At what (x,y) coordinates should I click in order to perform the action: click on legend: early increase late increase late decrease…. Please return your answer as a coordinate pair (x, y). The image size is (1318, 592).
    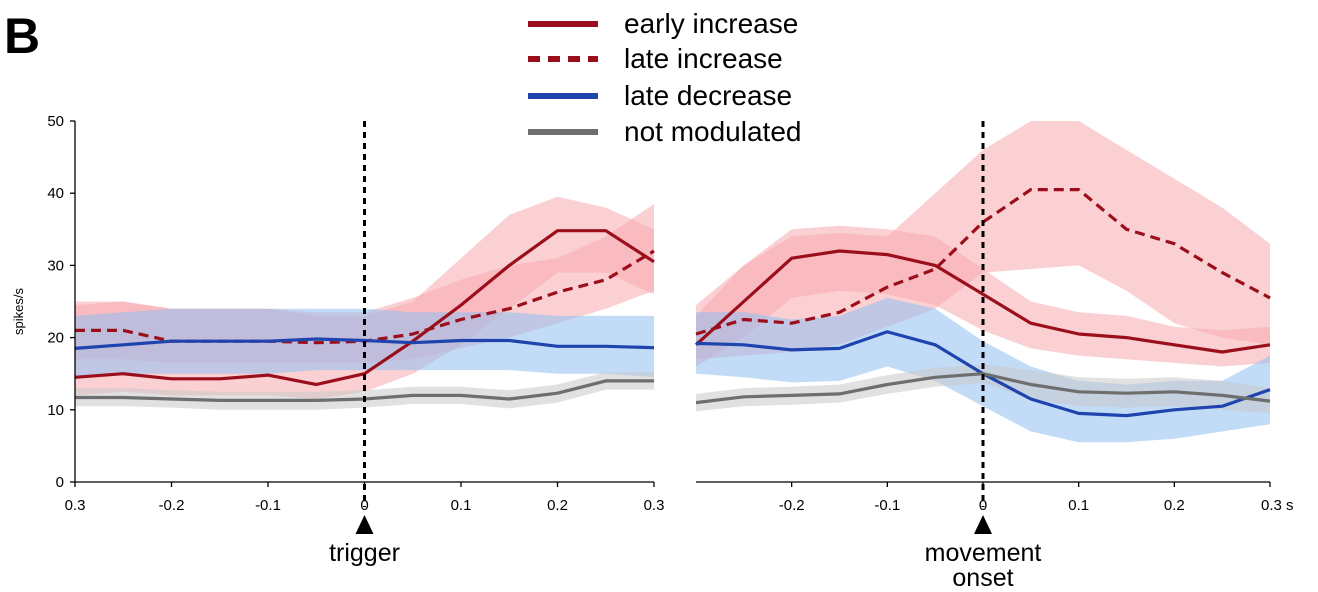
    Looking at the image, I should click on (664, 77).